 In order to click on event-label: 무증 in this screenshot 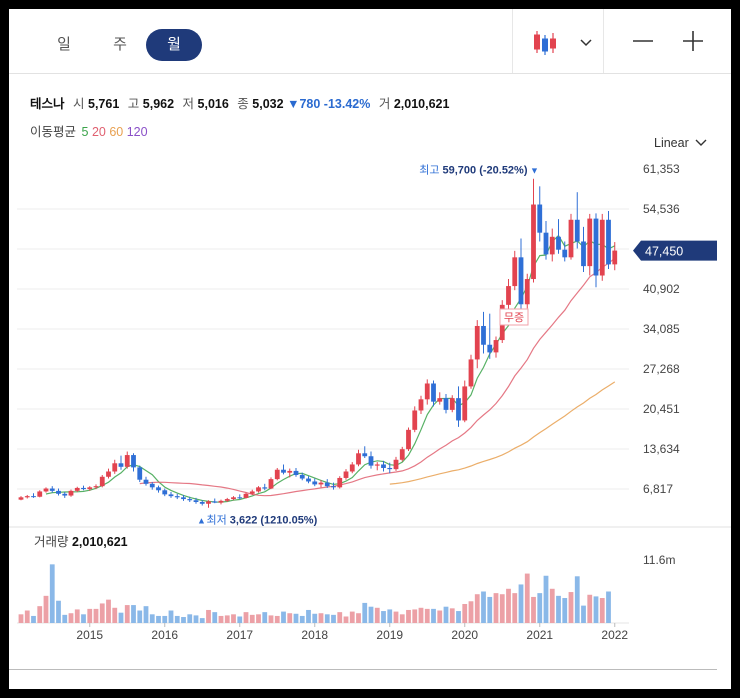, I will do `click(514, 318)`.